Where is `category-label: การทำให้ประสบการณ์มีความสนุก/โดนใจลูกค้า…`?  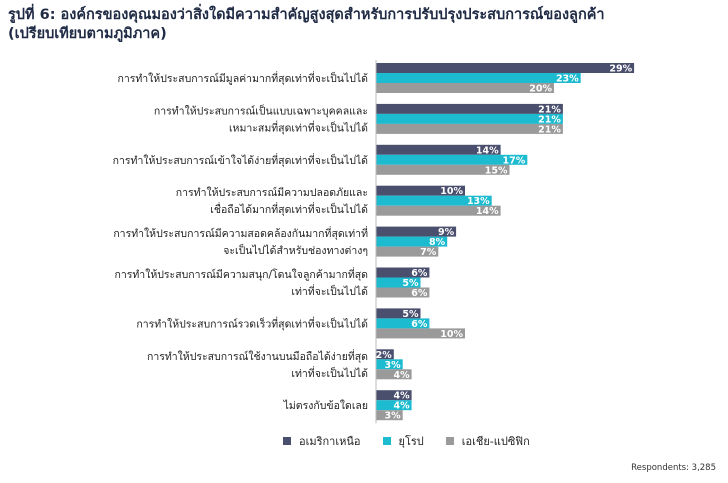
category-label: การทำให้ประสบการณ์มีความสนุก/โดนใจลูกค้า… is located at coordinates (241, 274).